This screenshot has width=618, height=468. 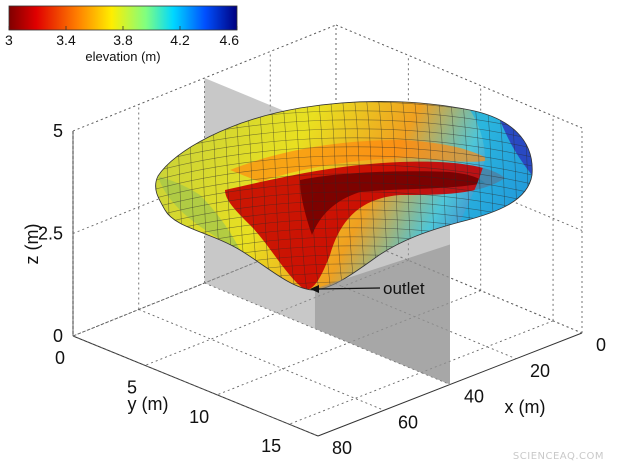 What do you see at coordinates (148, 404) in the screenshot?
I see `y-axis-label: y (m)` at bounding box center [148, 404].